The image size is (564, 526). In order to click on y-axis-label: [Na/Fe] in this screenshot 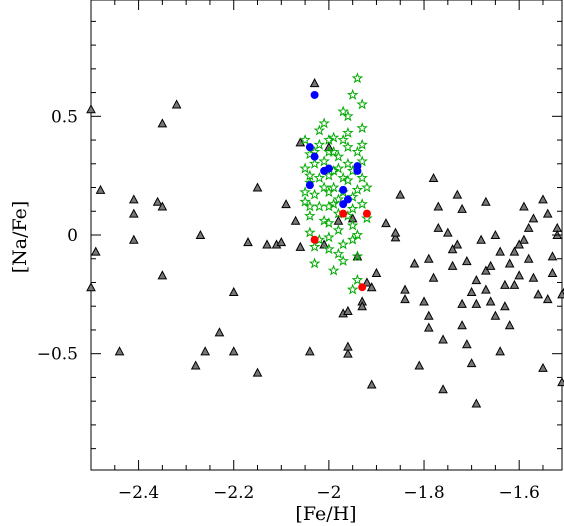, I will do `click(20, 237)`.